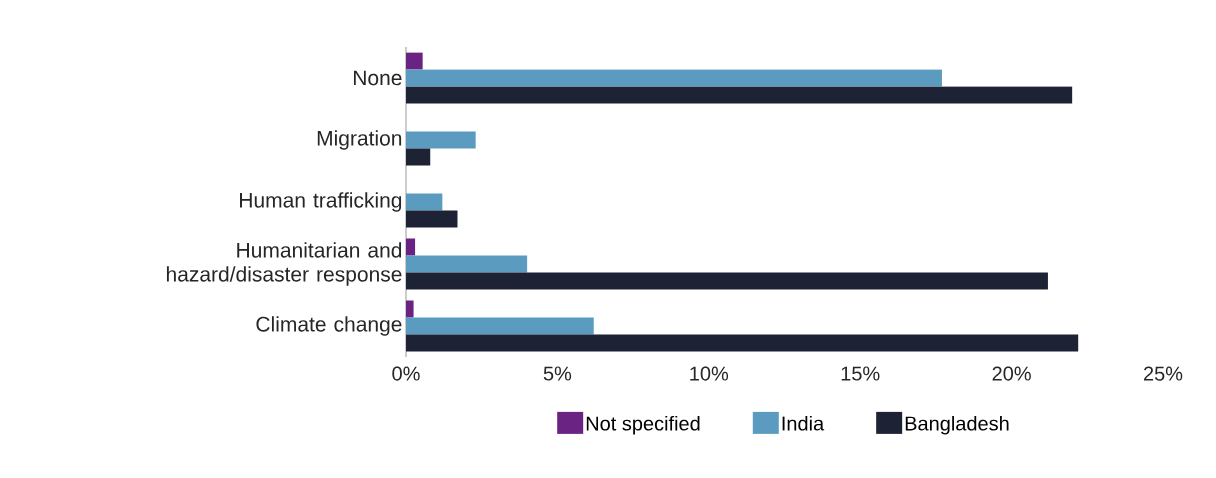  What do you see at coordinates (803, 423) in the screenshot?
I see `legend-label: India` at bounding box center [803, 423].